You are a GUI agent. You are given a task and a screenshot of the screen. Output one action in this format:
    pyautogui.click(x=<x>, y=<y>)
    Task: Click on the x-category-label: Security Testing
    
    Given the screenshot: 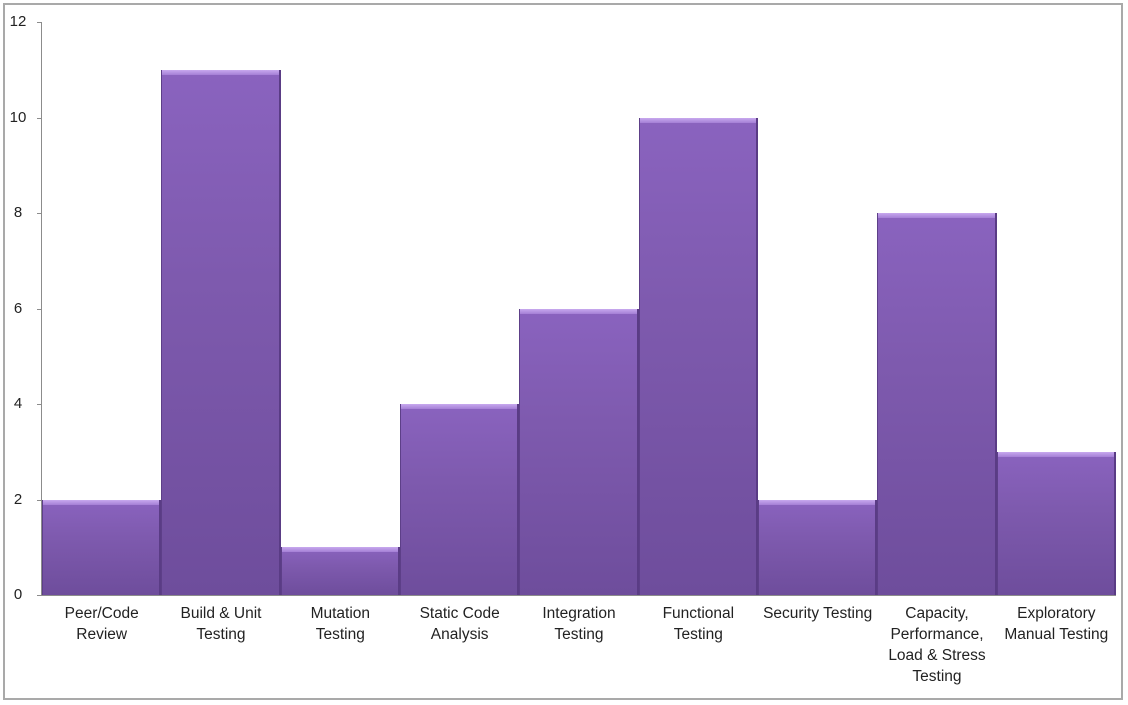 What is the action you would take?
    pyautogui.click(x=817, y=613)
    